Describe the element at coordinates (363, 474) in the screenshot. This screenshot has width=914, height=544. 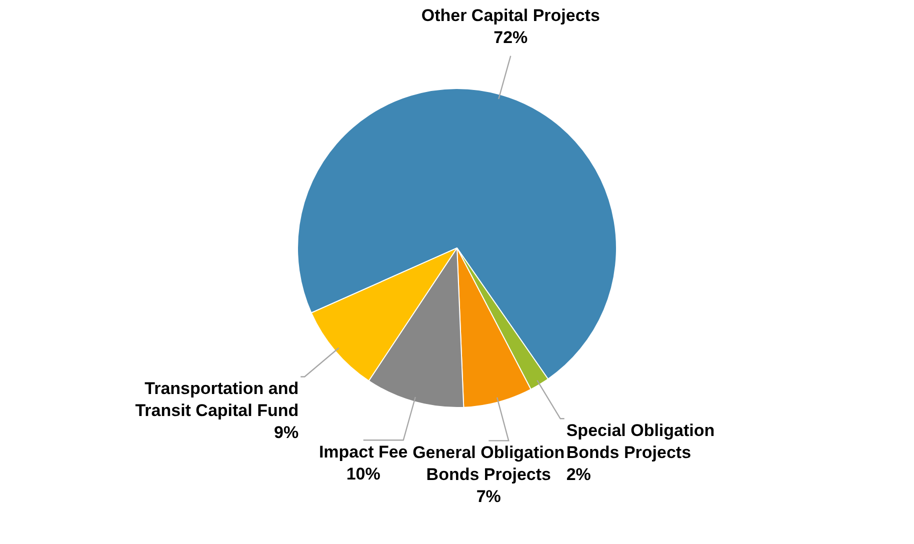
I see `data-label: 10%` at that location.